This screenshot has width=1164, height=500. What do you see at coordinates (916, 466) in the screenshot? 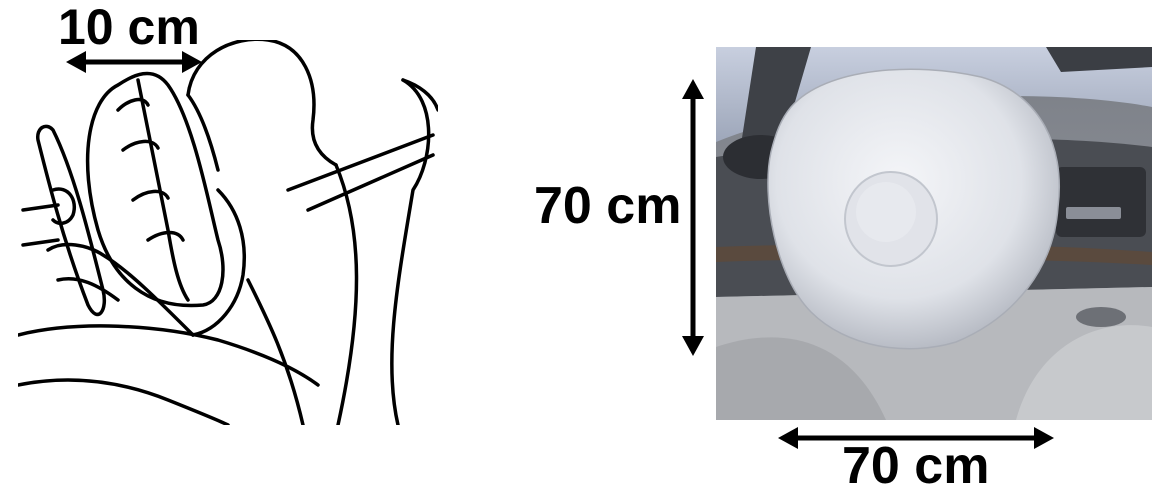
I see `width-label: 70 cm` at bounding box center [916, 466].